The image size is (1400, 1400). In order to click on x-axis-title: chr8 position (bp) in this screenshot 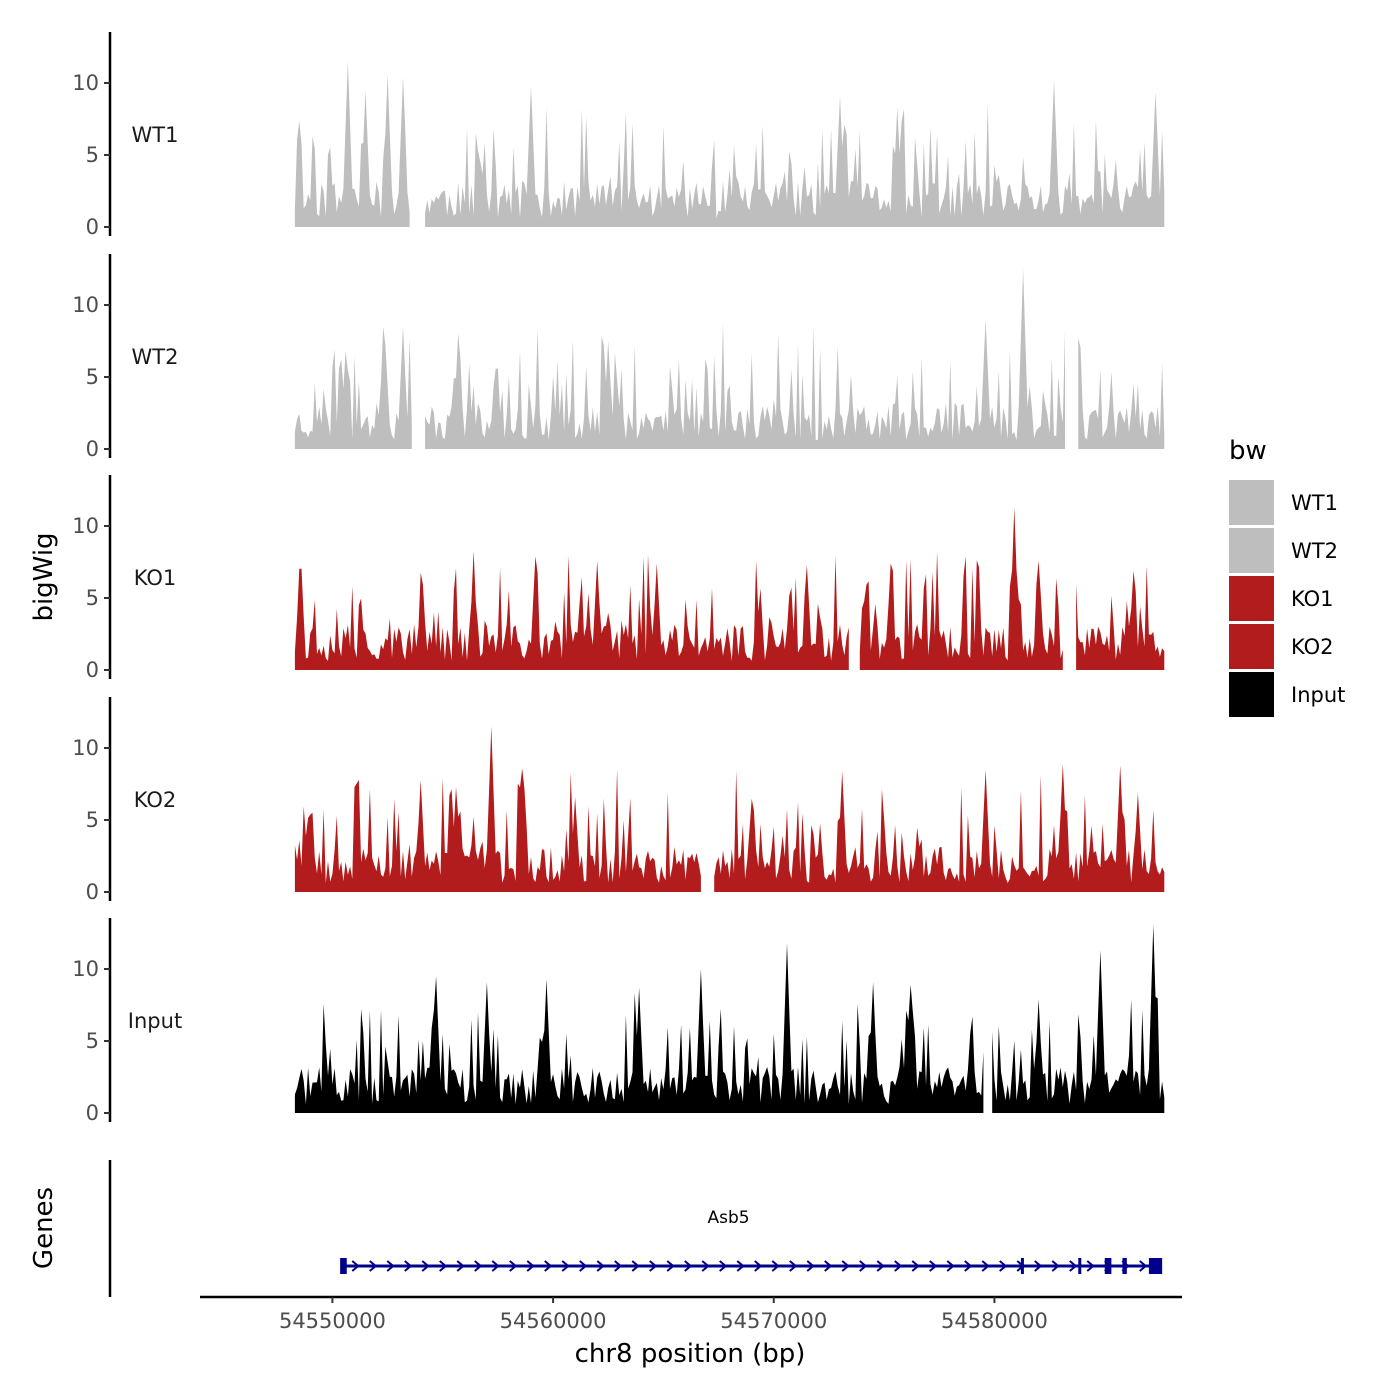, I will do `click(690, 1354)`.